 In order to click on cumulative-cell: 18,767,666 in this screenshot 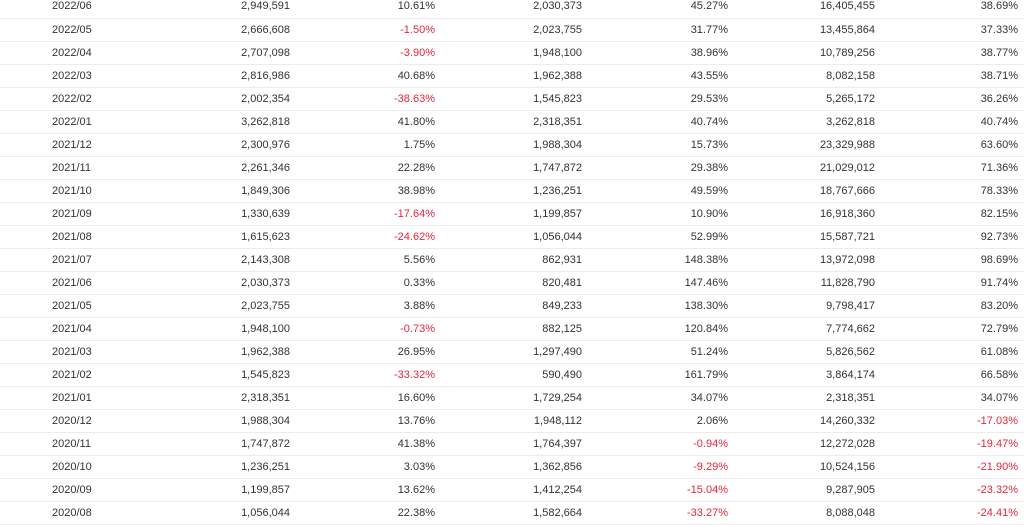, I will do `click(801, 191)`.